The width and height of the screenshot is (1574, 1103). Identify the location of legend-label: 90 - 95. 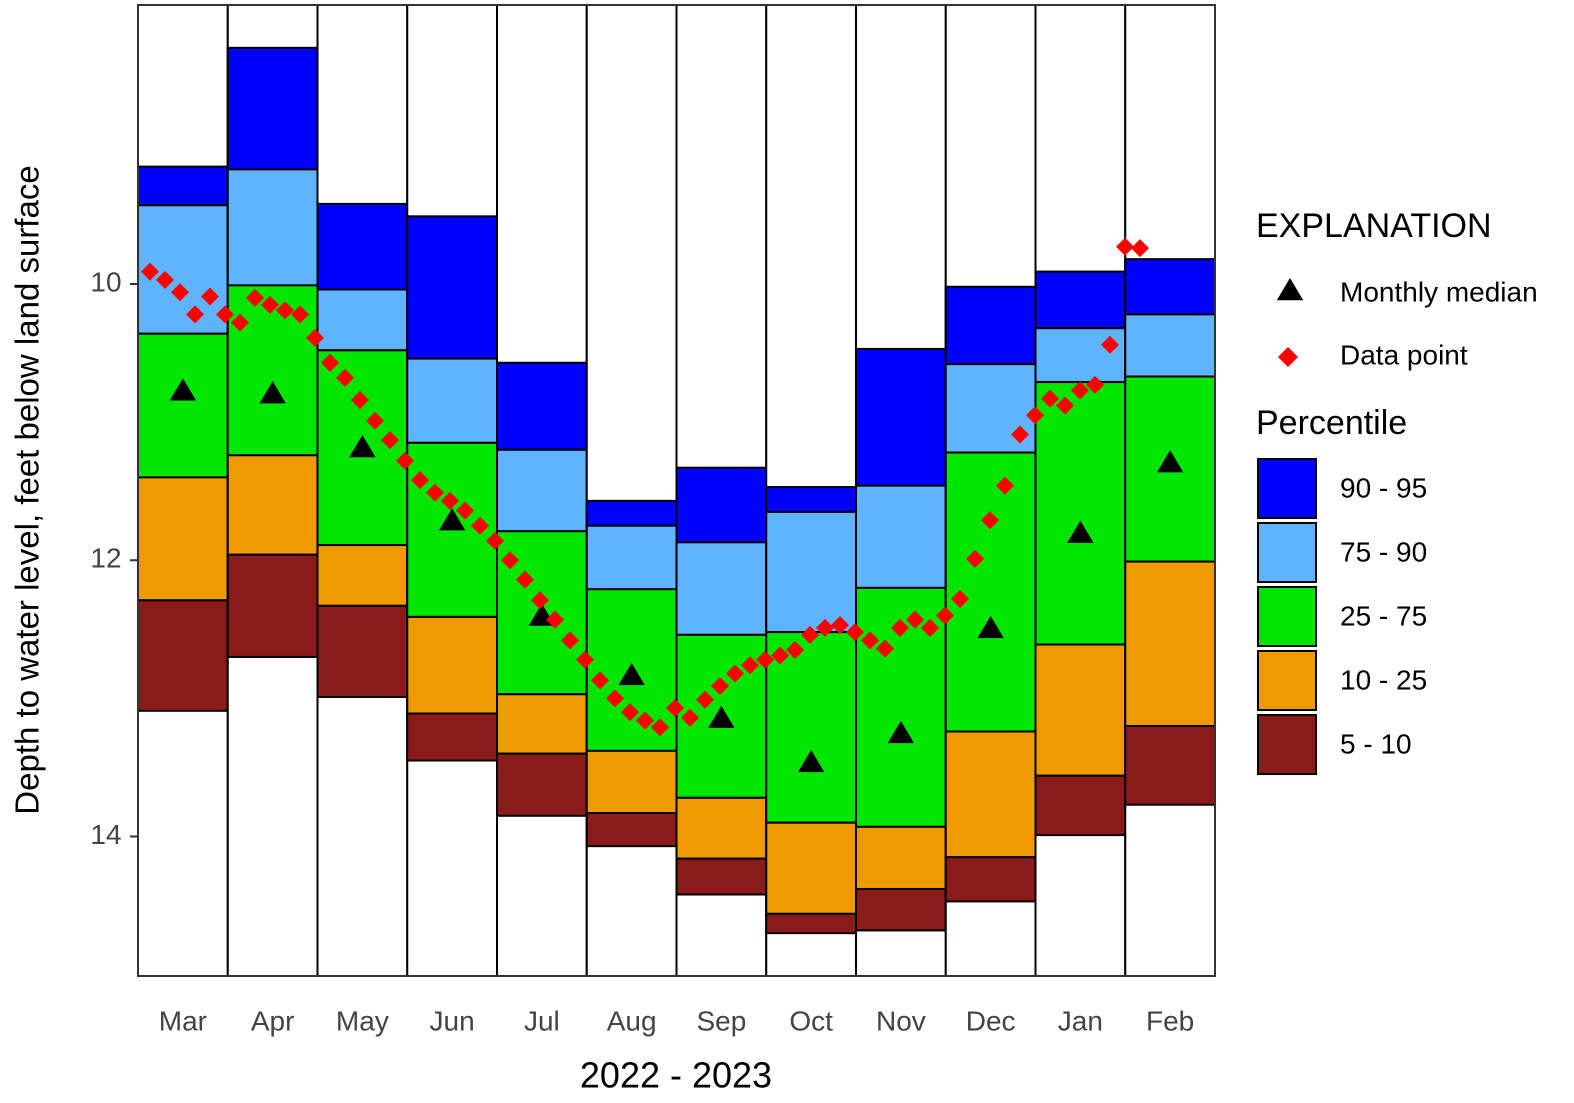
(1383, 487).